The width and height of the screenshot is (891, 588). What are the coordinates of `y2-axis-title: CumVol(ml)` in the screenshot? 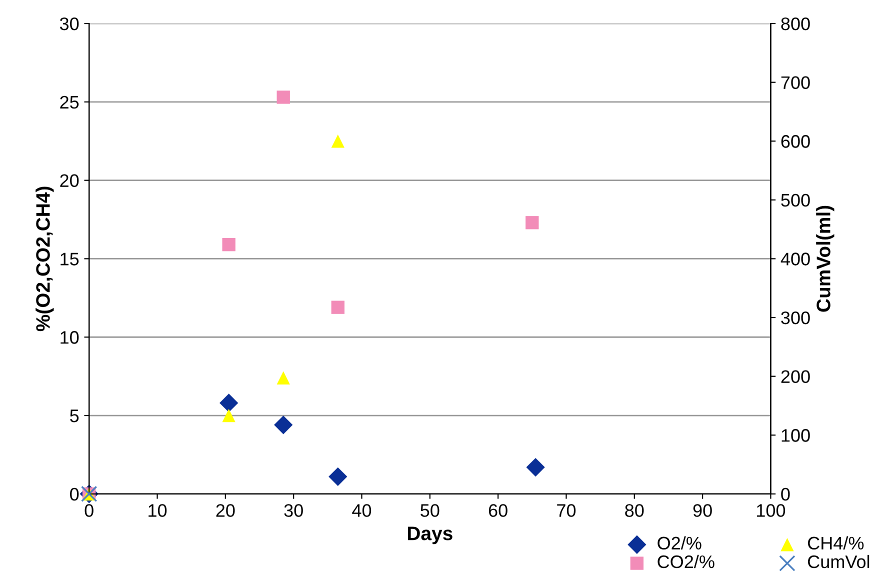 It's located at (825, 259).